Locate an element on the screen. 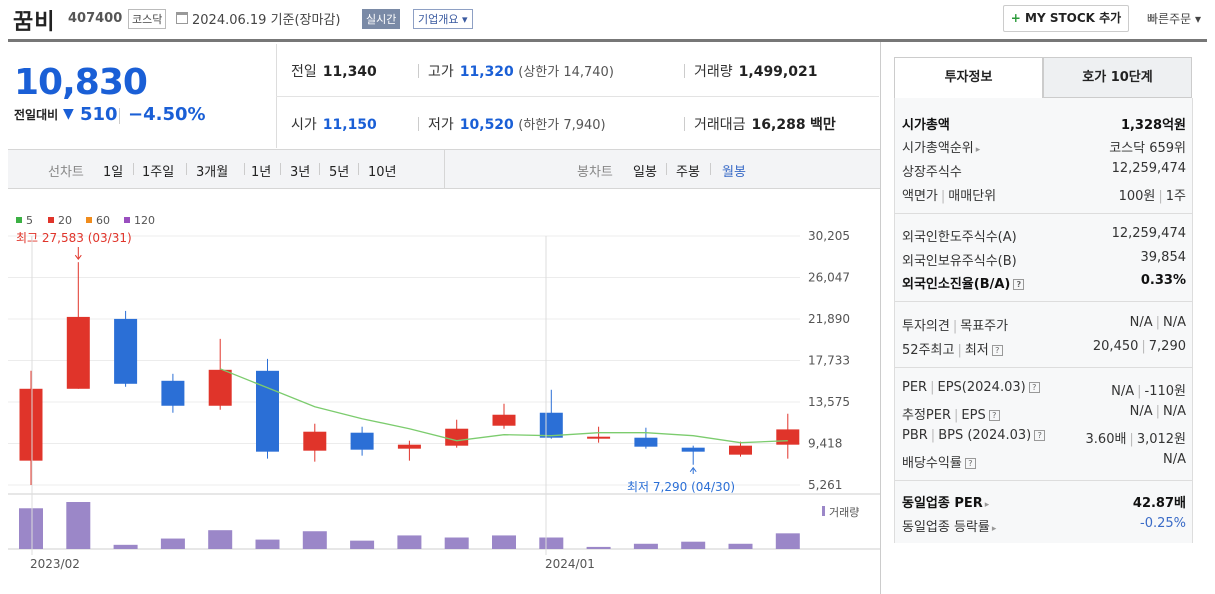 The height and width of the screenshot is (594, 1215). candle-daily: 일봉 is located at coordinates (645, 172).